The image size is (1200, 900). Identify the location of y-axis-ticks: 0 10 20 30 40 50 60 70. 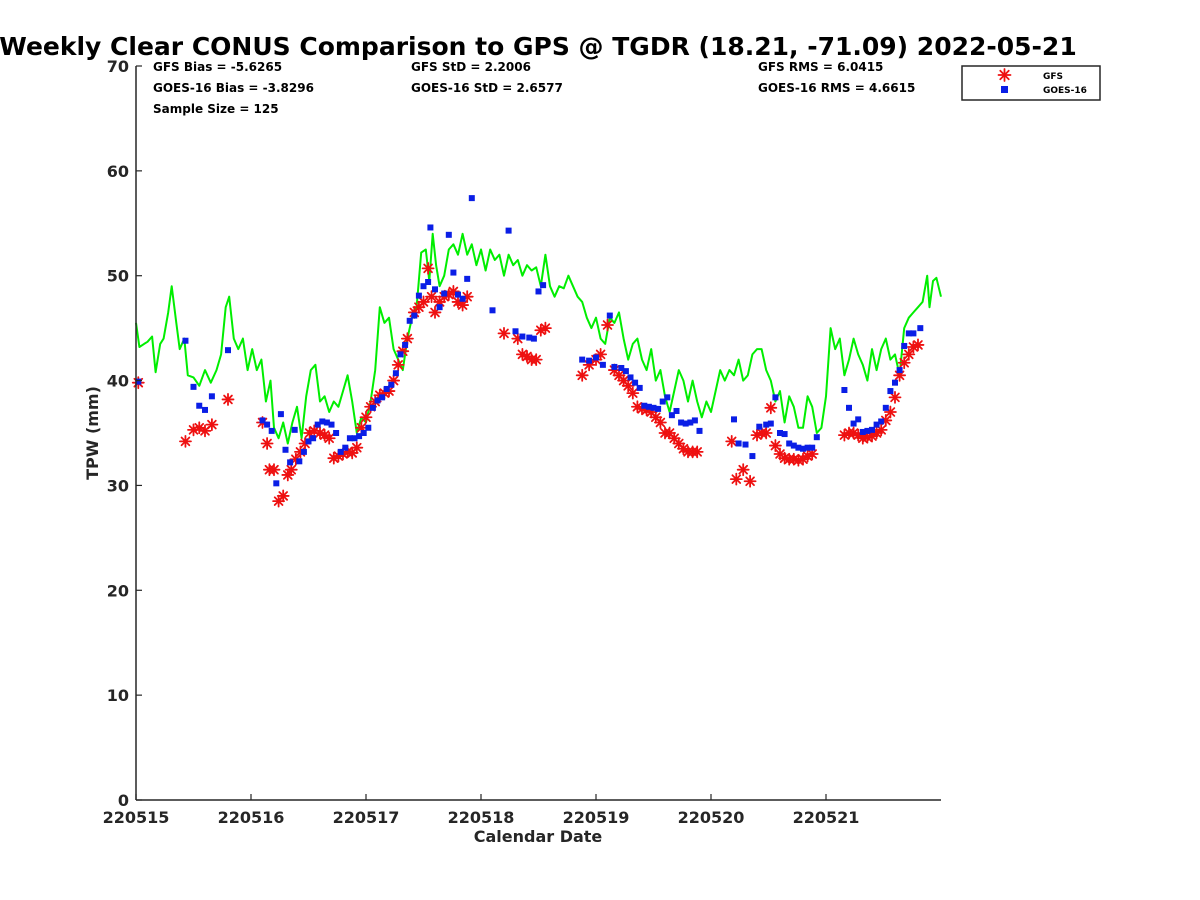
(124, 433).